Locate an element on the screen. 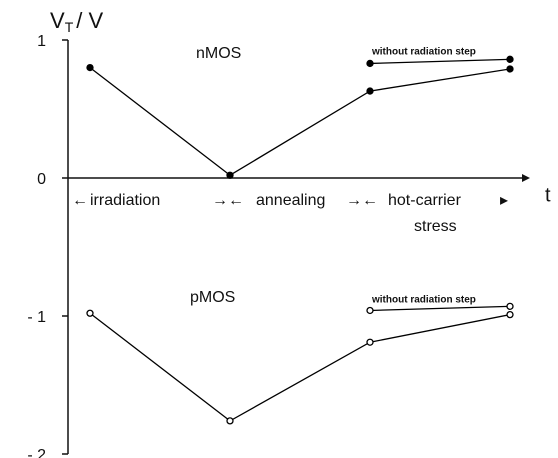 The image size is (558, 458). arrow: ▸ is located at coordinates (504, 200).